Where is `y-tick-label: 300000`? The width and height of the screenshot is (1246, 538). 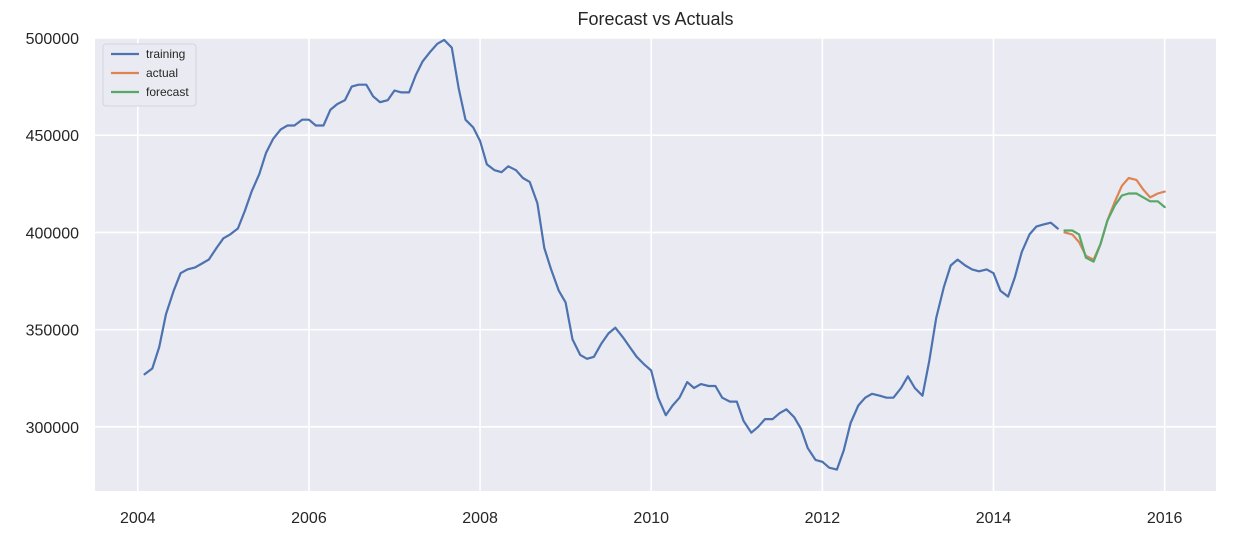
y-tick-label: 300000 is located at coordinates (52, 428).